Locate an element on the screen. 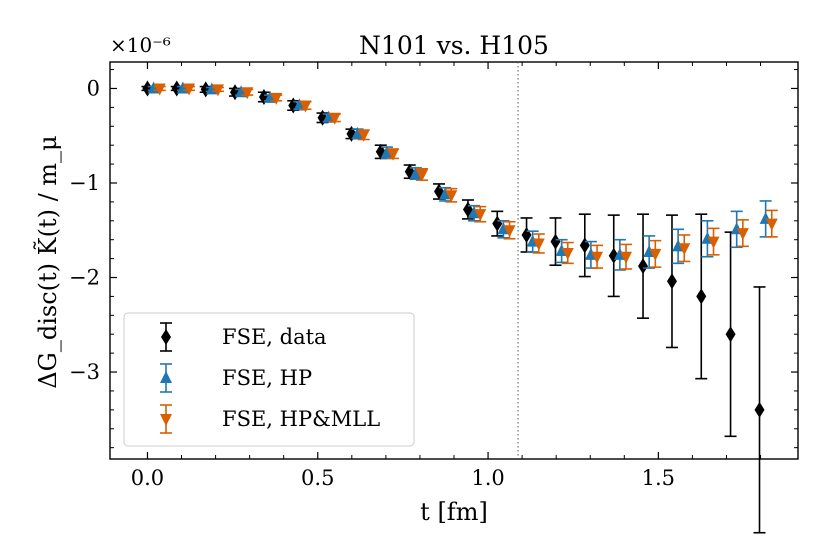  y-tick-label: −3 is located at coordinates (84, 372).